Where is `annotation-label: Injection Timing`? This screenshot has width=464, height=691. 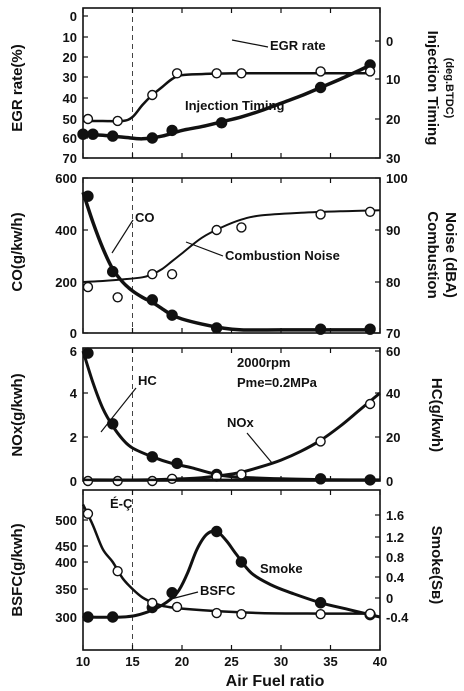
annotation-label: Injection Timing is located at coordinates (234, 105).